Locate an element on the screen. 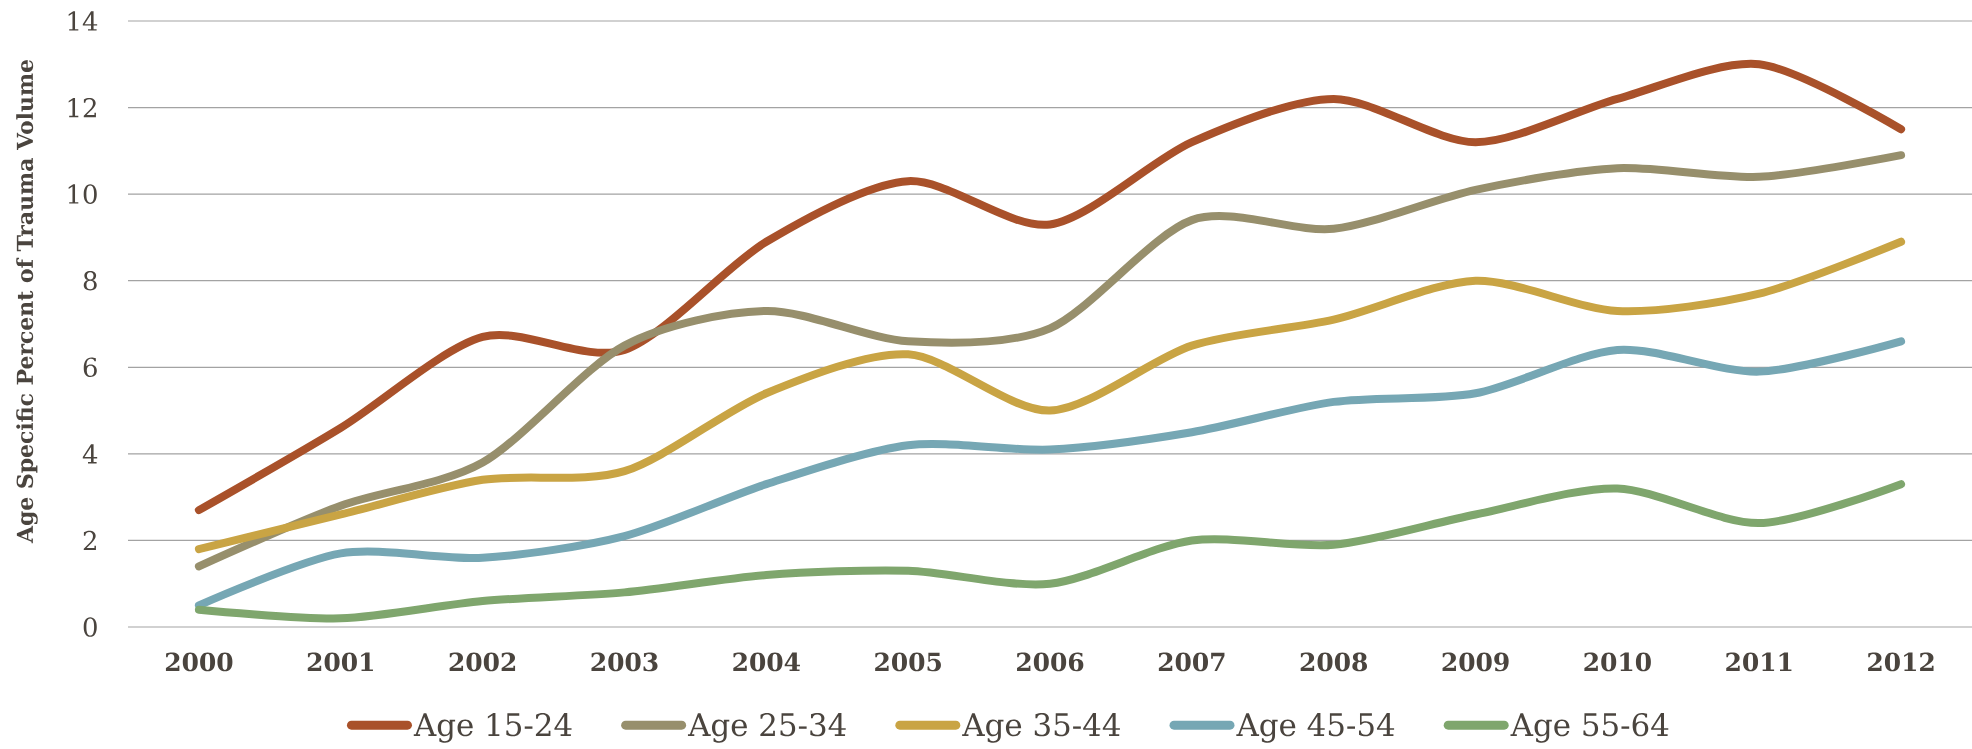  x-tick-label: 2000 is located at coordinates (199, 662).